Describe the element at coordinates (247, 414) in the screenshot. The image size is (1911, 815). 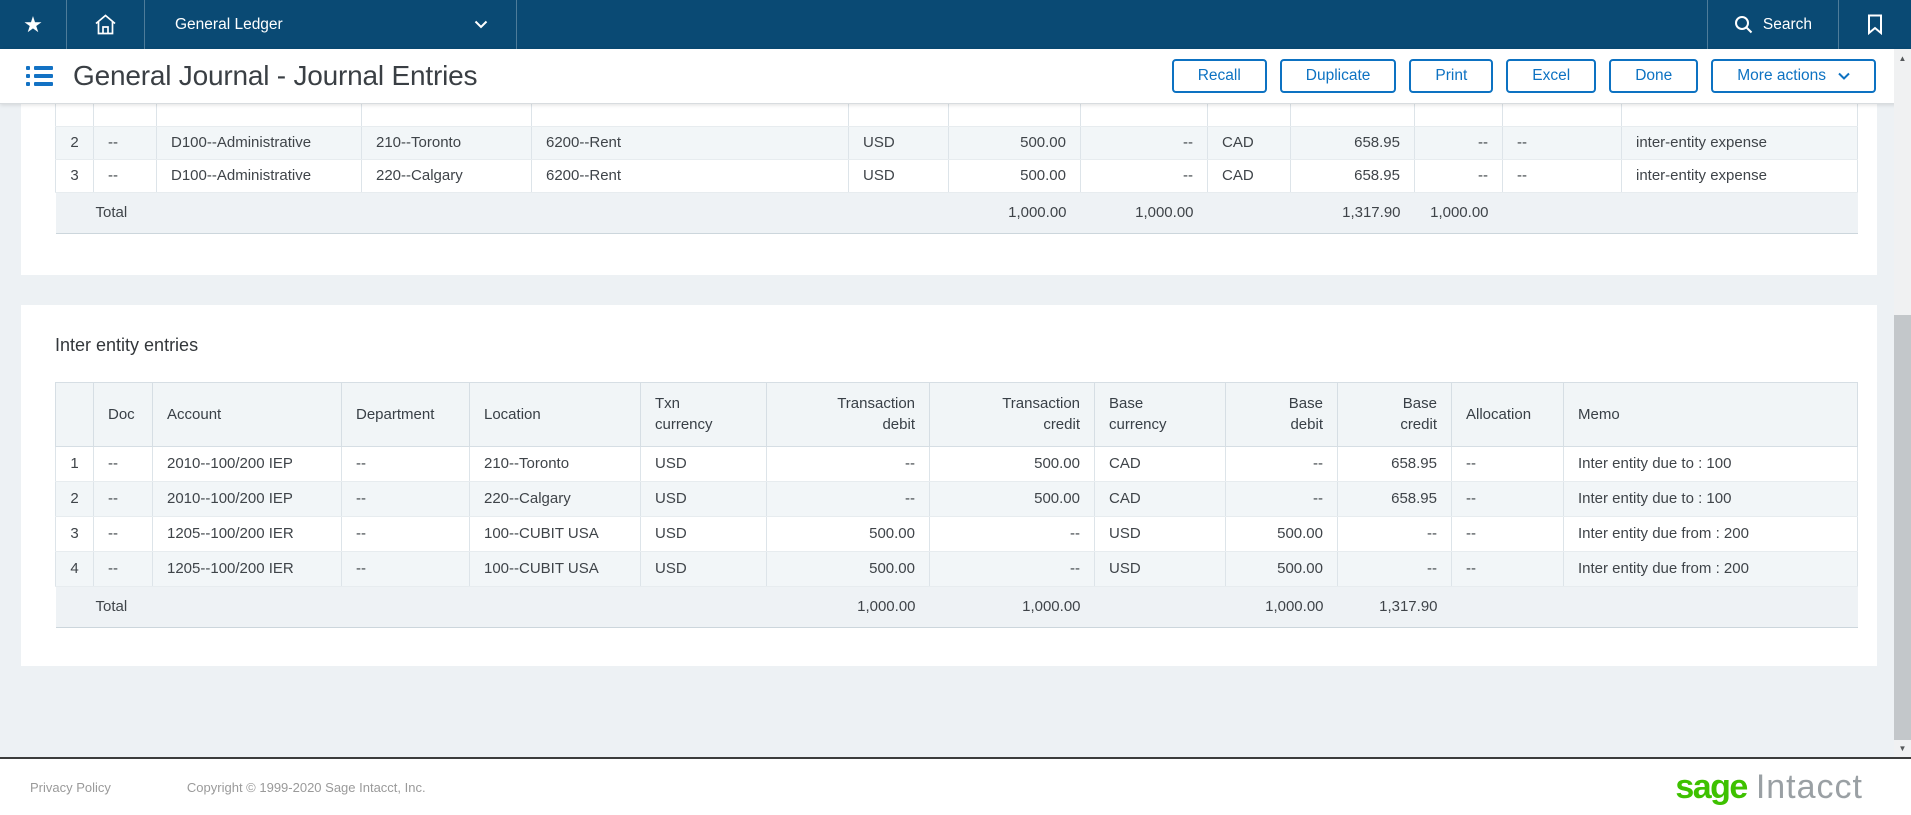
I see `column-header-account: Account` at that location.